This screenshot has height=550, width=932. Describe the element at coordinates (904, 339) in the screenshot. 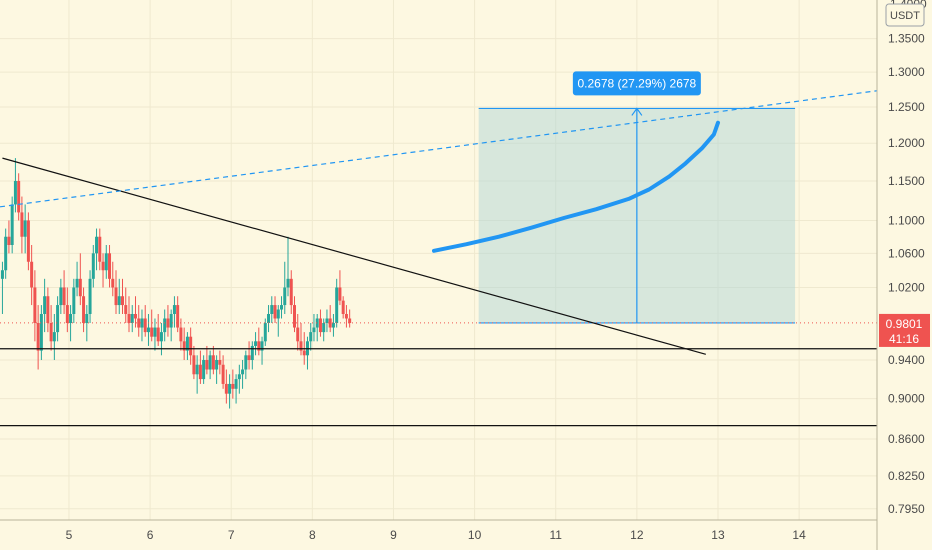

I see `current-price-countdown: 41:16` at that location.